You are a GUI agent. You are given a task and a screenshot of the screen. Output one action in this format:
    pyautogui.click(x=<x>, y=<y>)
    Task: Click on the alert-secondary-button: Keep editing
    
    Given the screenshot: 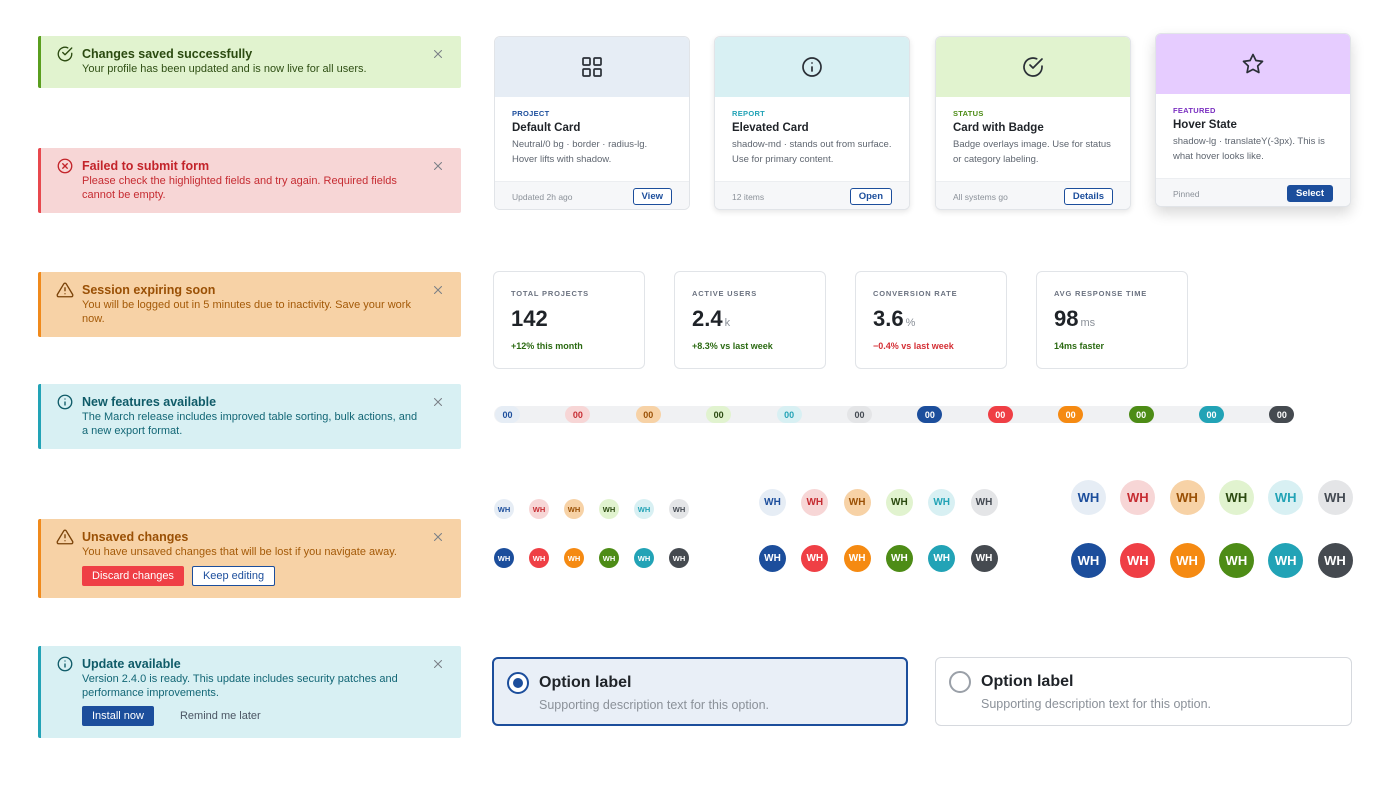 What is the action you would take?
    pyautogui.click(x=233, y=575)
    